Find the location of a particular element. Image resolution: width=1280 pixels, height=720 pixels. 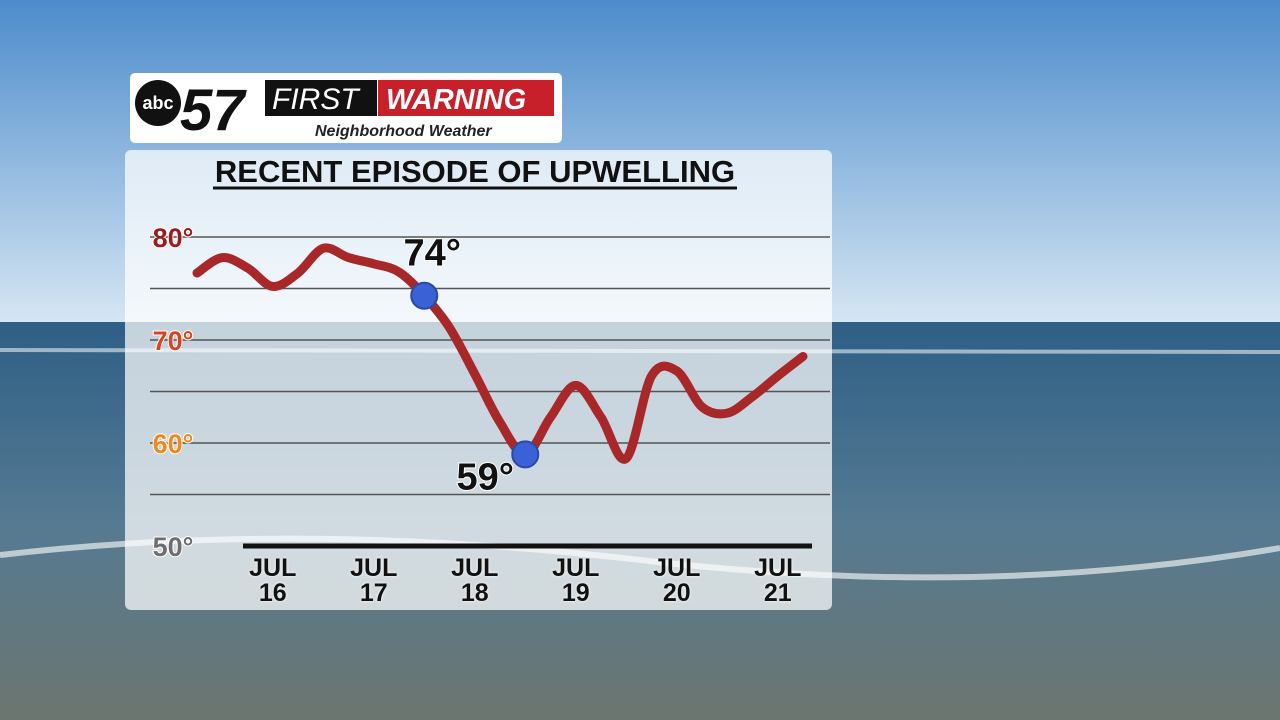

y-tick-label: 50° is located at coordinates (173, 547).